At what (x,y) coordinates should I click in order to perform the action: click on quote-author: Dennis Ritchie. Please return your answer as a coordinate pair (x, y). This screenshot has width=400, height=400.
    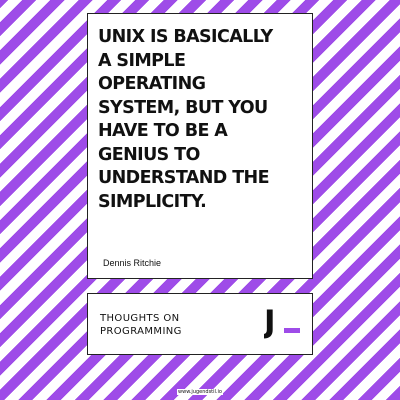
    Looking at the image, I should click on (132, 263).